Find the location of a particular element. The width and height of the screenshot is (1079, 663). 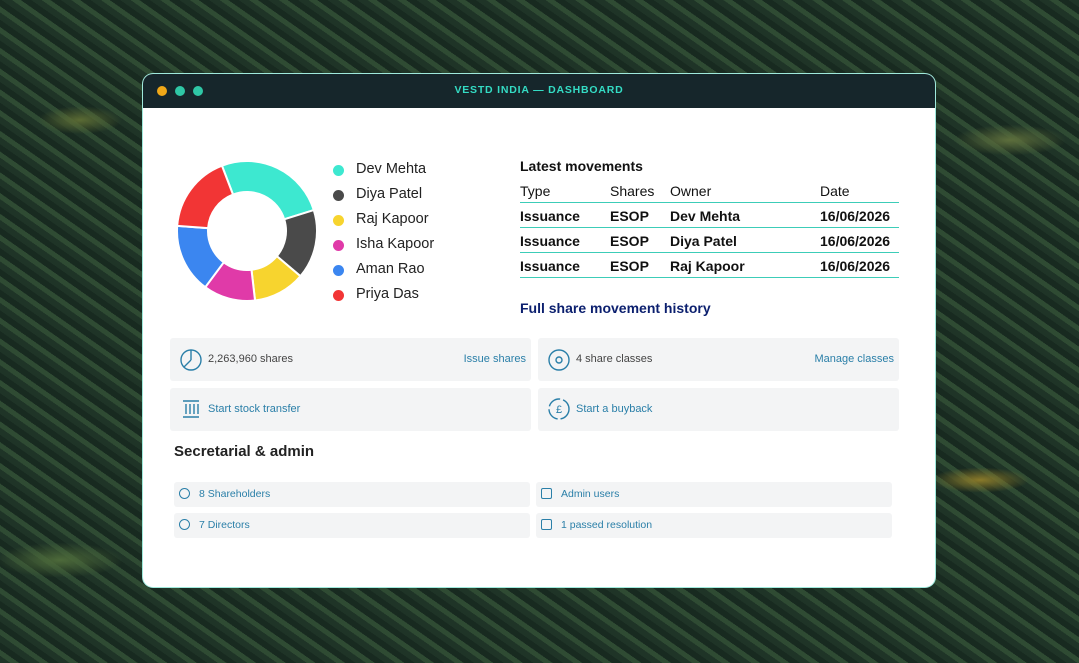

table-cell: Diya Patel is located at coordinates (703, 241).